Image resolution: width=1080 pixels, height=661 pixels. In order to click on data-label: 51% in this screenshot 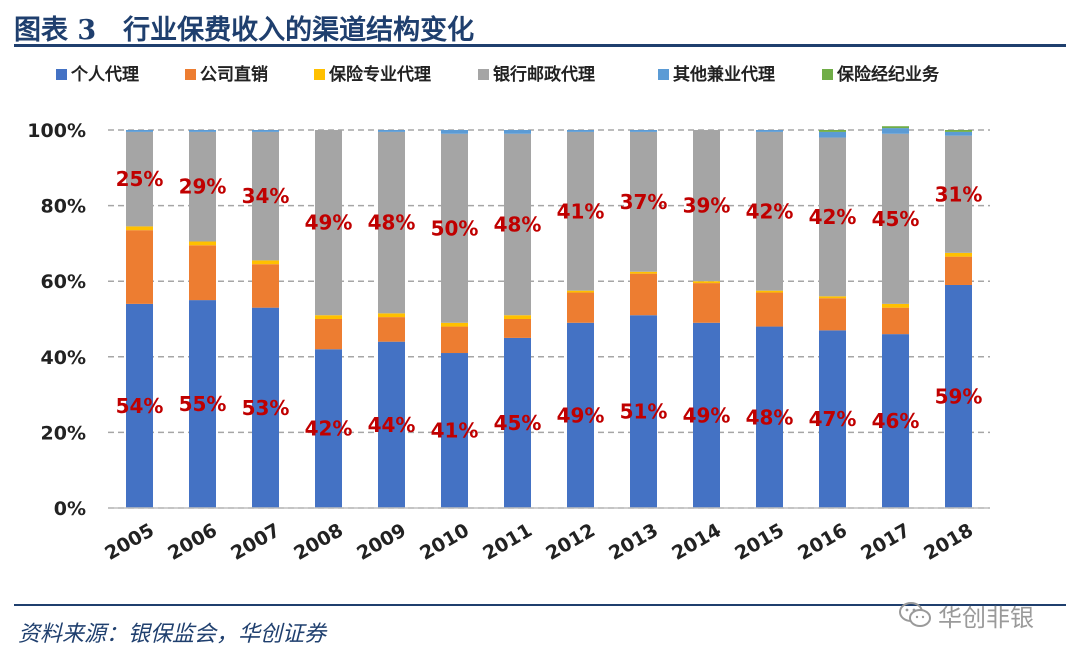, I will do `click(644, 412)`.